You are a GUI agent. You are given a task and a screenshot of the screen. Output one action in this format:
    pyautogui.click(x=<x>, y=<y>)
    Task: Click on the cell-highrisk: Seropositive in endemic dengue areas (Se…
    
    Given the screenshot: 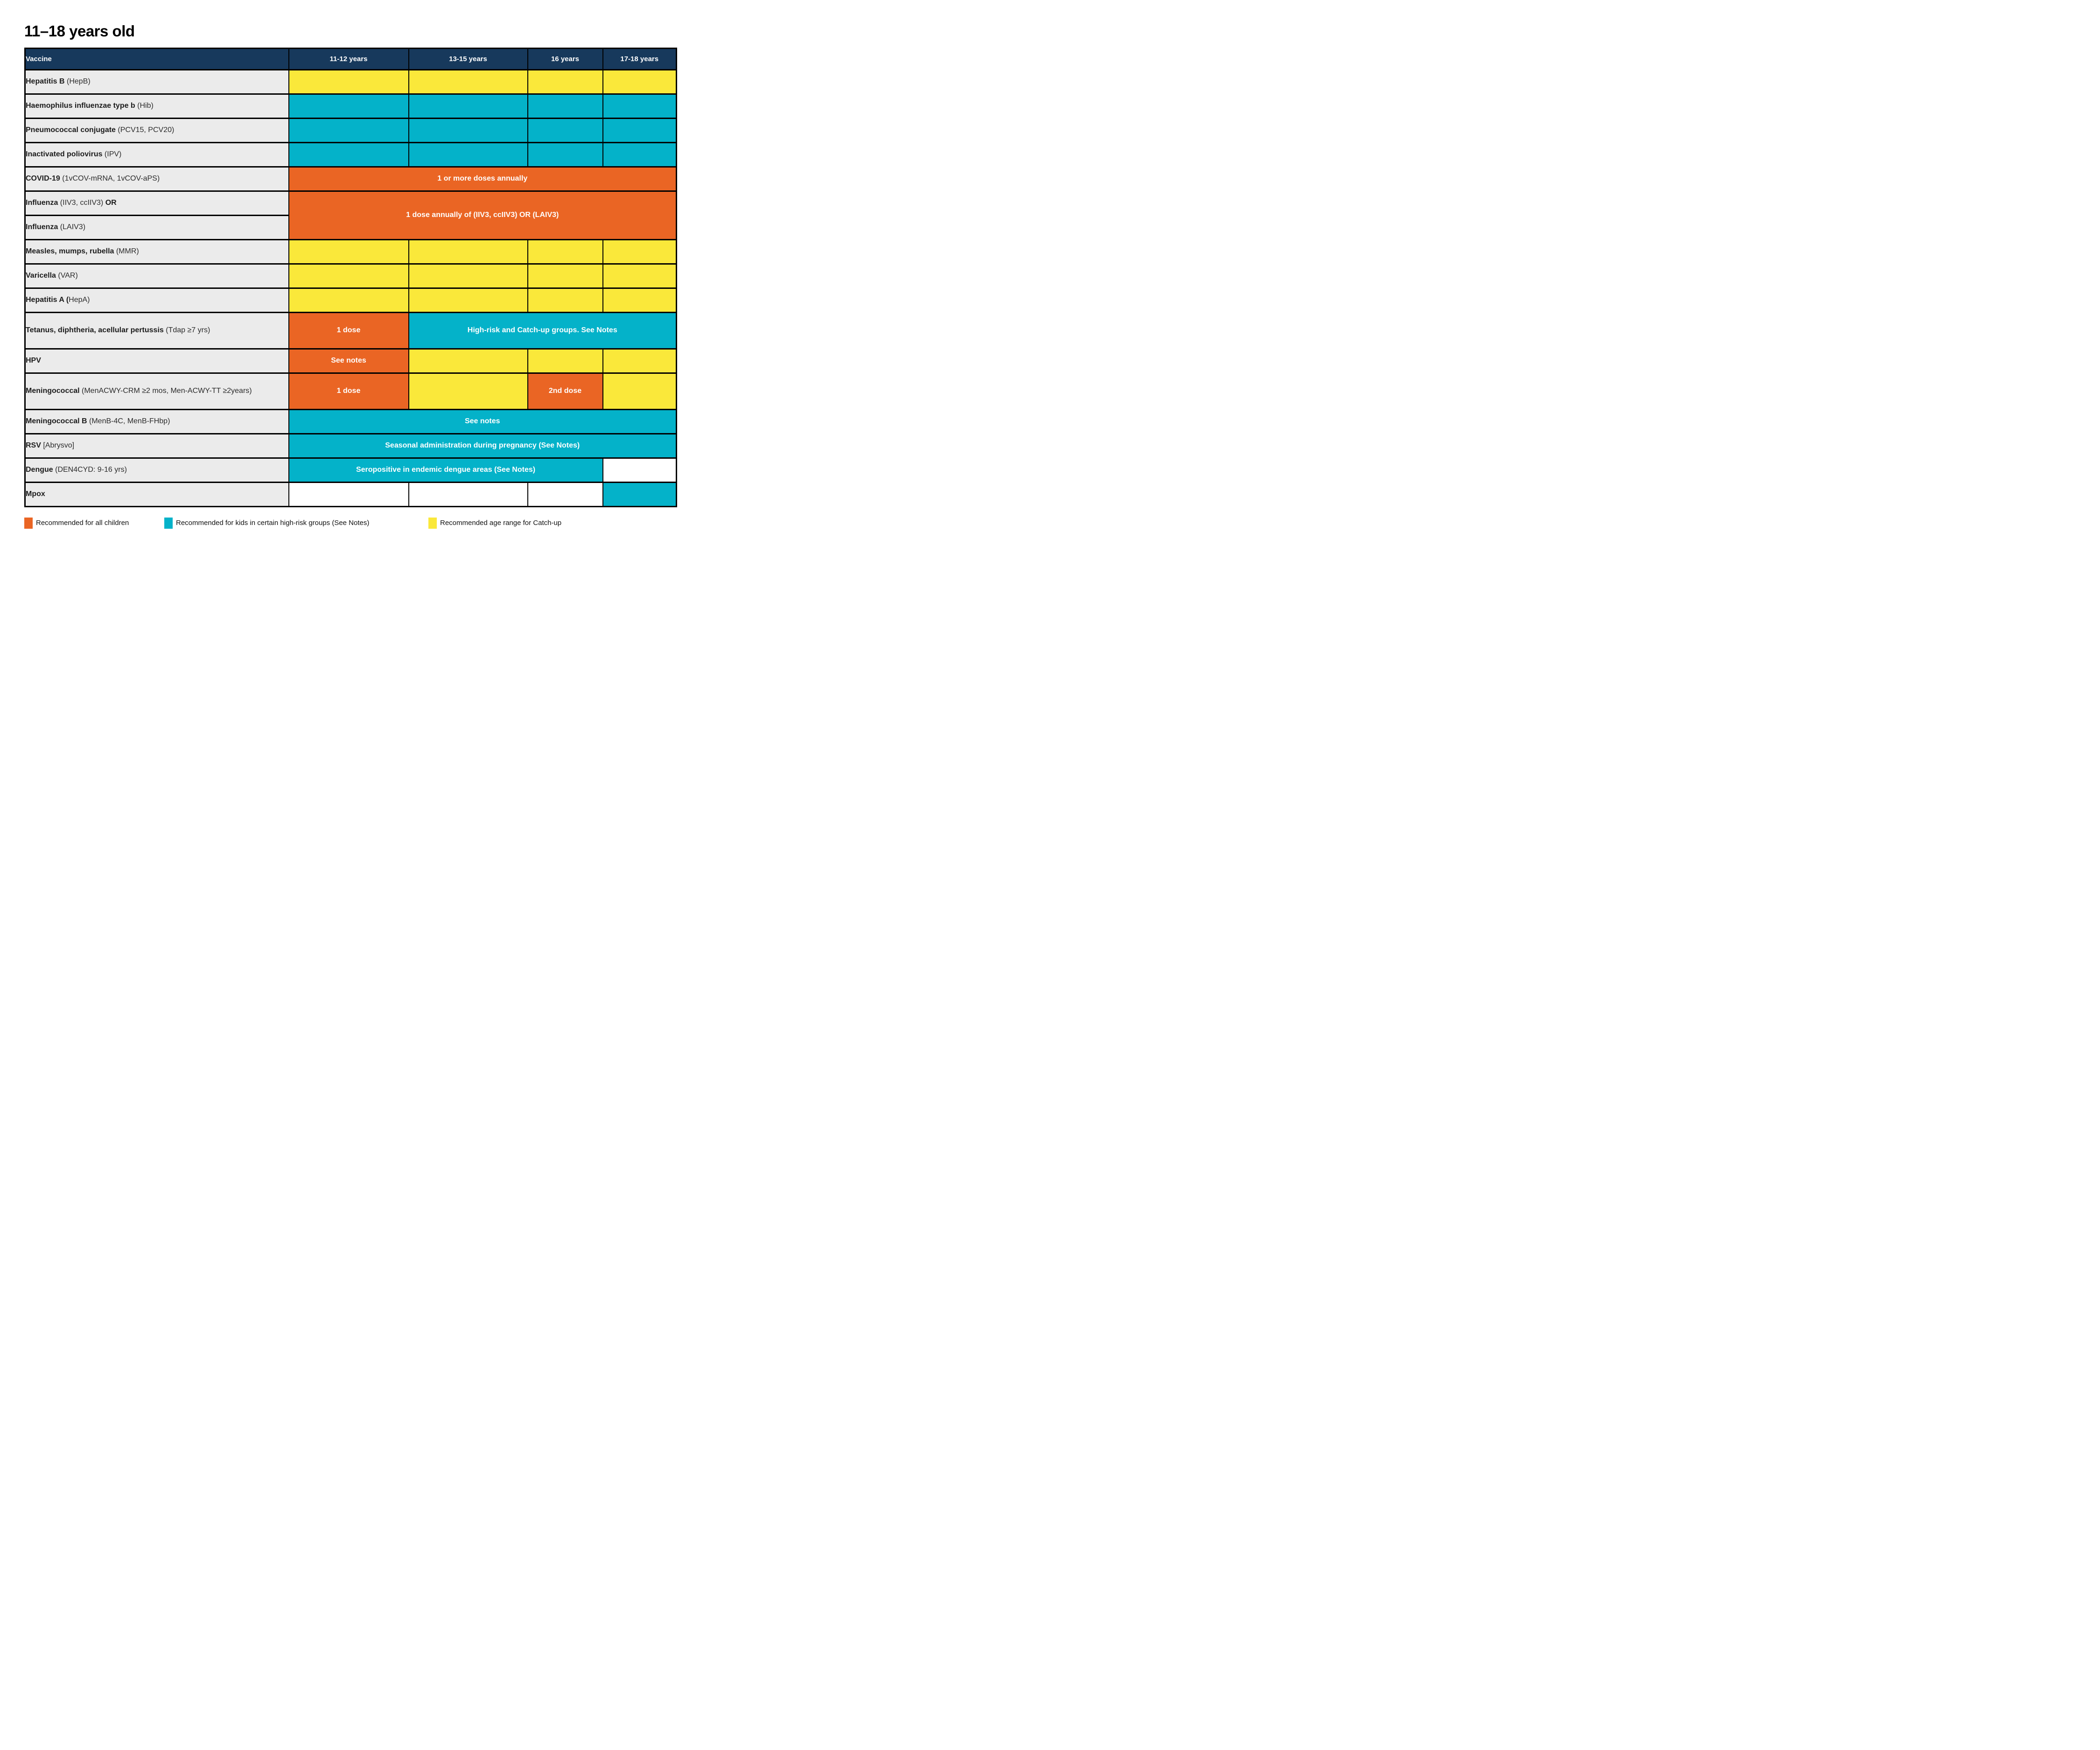 What is the action you would take?
    pyautogui.click(x=445, y=470)
    